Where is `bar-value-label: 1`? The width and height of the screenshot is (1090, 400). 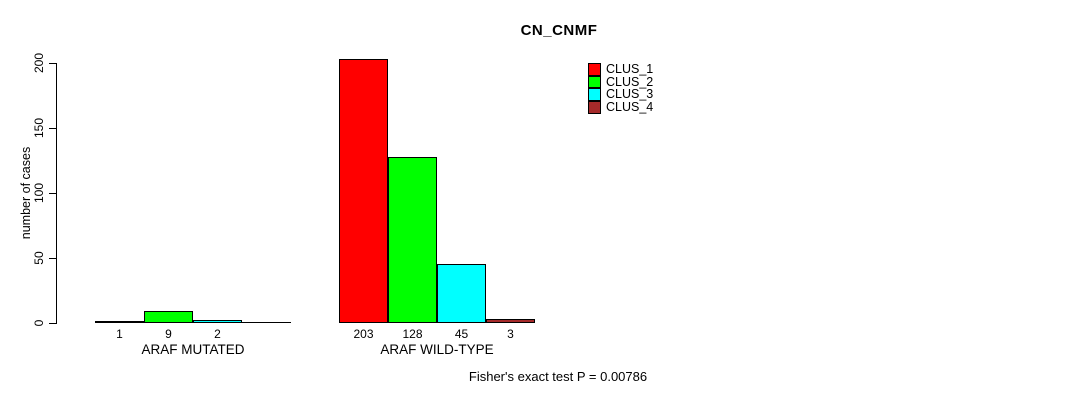
bar-value-label: 1 is located at coordinates (119, 334).